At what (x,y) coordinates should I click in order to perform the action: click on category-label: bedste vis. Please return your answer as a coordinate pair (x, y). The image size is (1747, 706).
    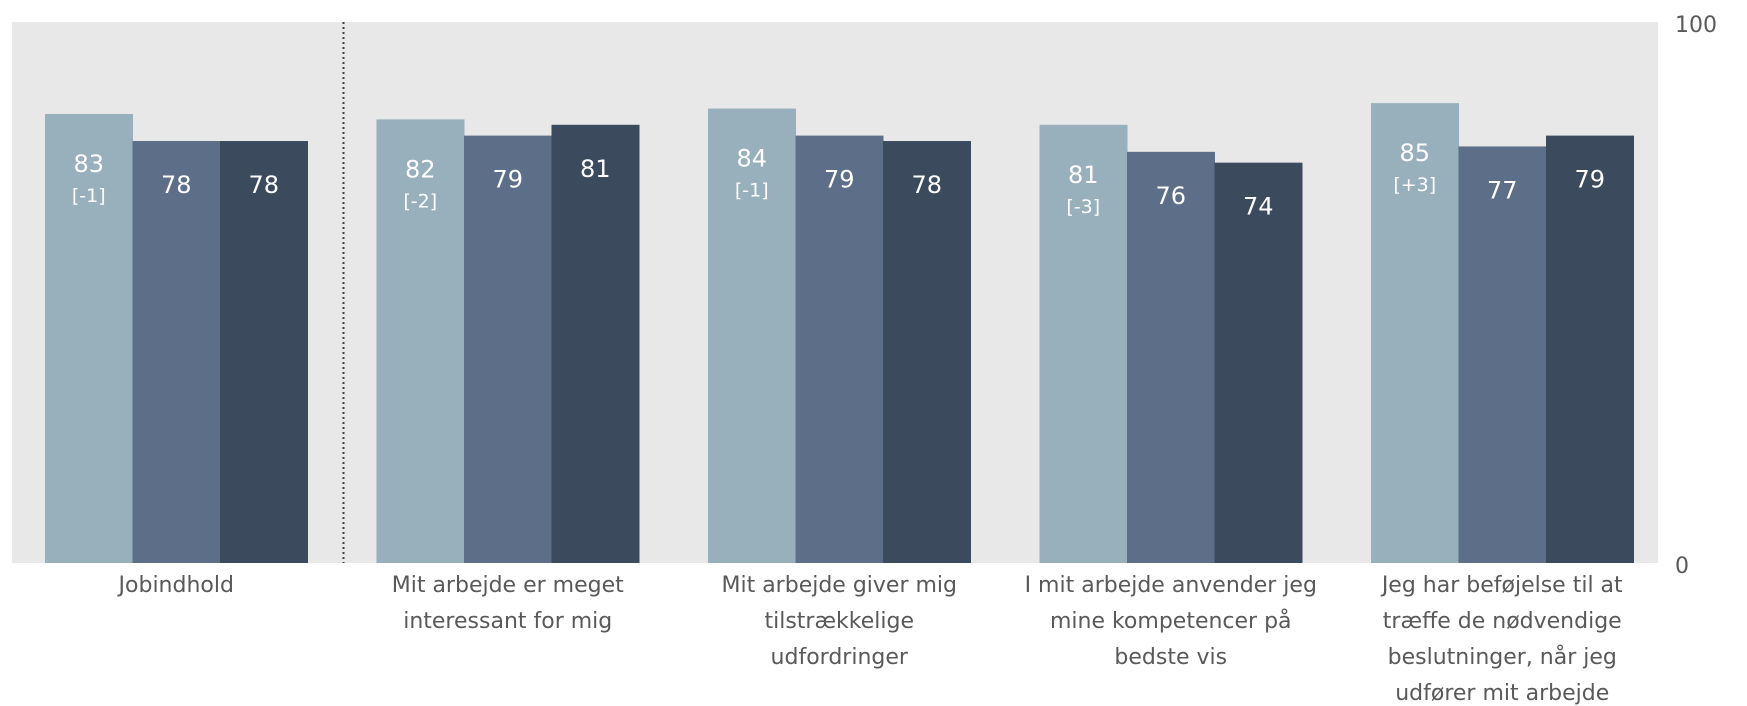
    Looking at the image, I should click on (1170, 657).